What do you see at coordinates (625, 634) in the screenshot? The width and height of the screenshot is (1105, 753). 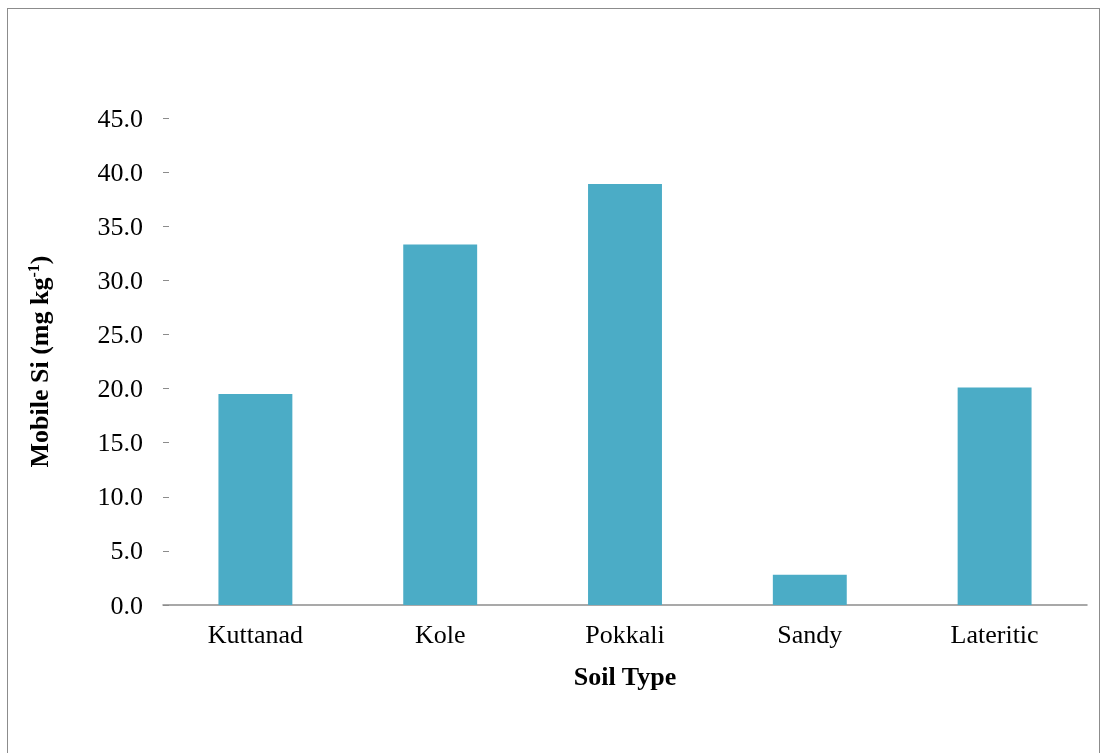 I see `x-tick-label: Pokkali` at bounding box center [625, 634].